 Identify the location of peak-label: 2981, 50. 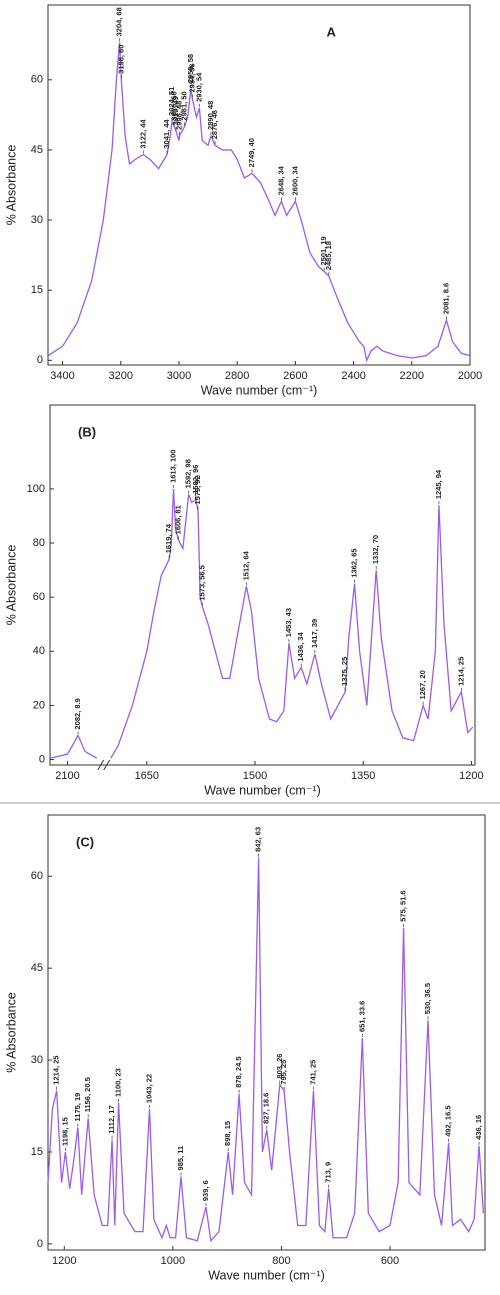
(183, 105).